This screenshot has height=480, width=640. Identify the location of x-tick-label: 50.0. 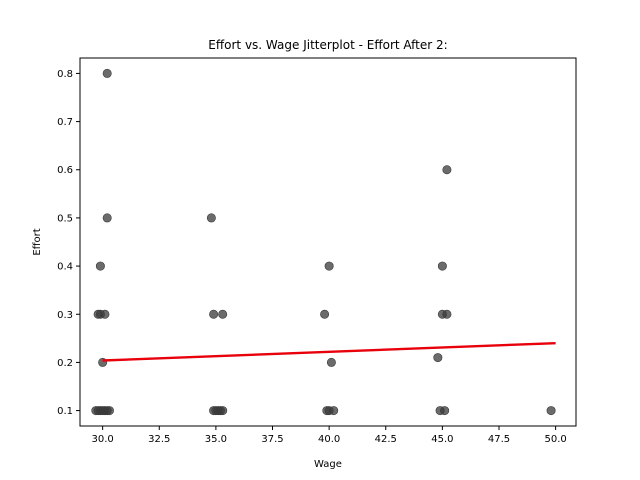
(555, 439).